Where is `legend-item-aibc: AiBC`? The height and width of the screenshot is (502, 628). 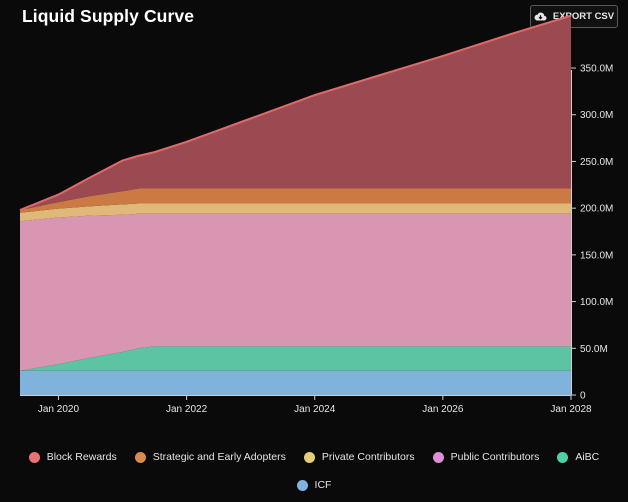
legend-item-aibc: AiBC is located at coordinates (578, 457).